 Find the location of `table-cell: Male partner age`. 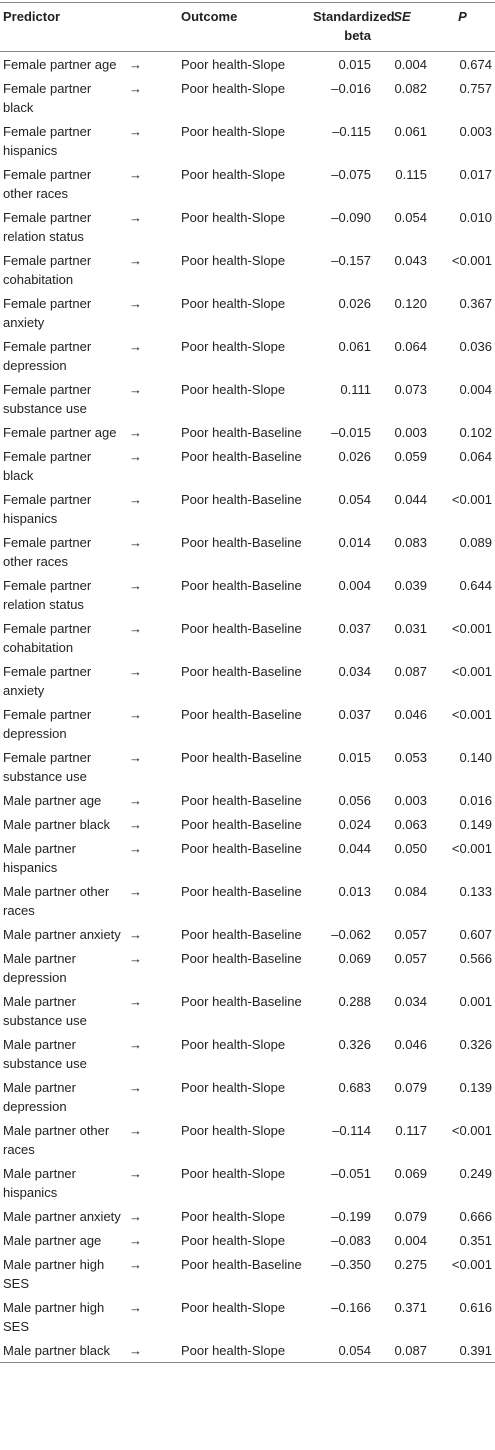

table-cell: Male partner age is located at coordinates (52, 800).